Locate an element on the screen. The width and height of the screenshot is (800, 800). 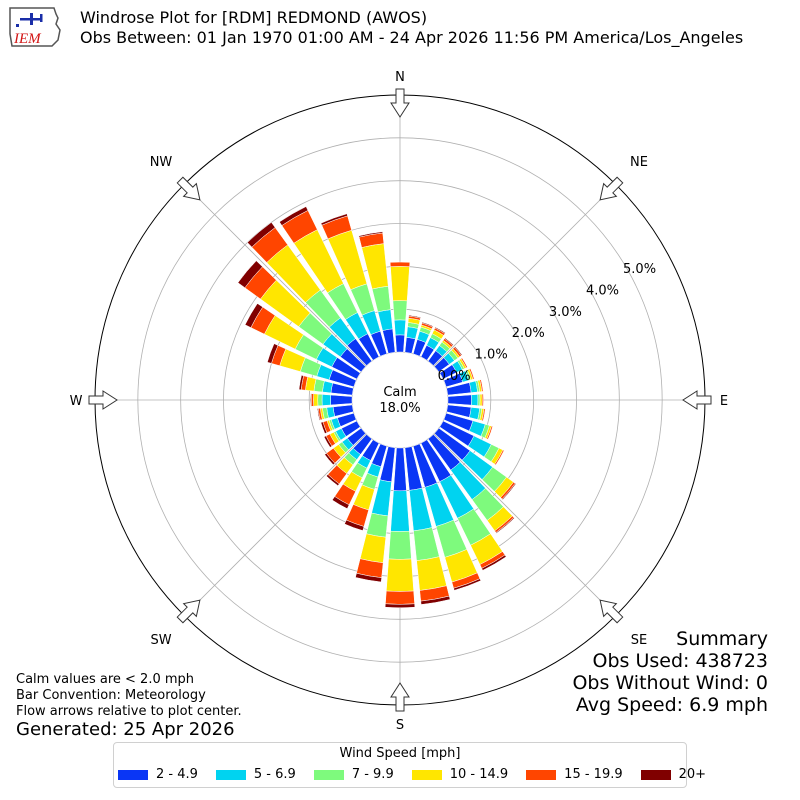
direction-label: SW is located at coordinates (160, 640).